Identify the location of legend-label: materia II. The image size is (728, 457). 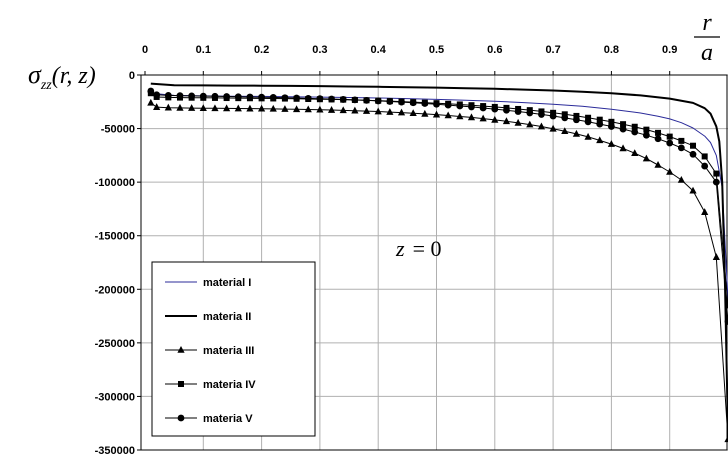
(227, 317).